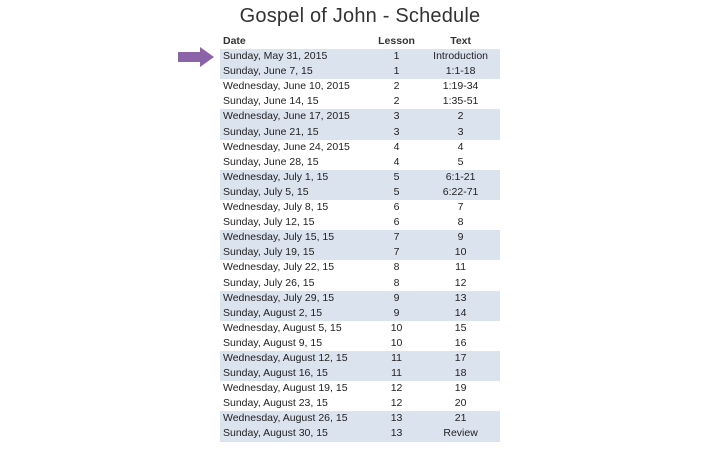  I want to click on table-row: Wednesday, July 15, 15 7 9, so click(360, 238).